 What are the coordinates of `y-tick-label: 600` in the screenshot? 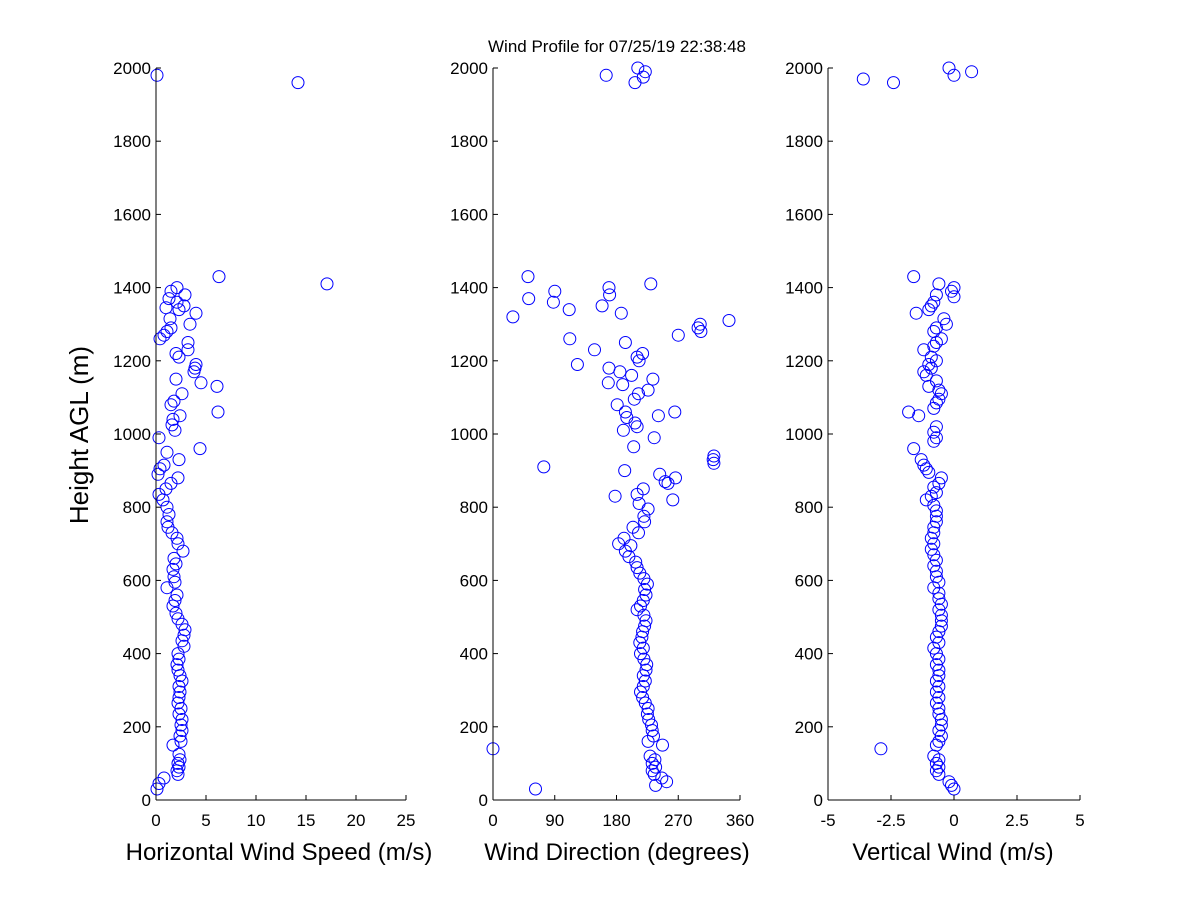 It's located at (474, 580).